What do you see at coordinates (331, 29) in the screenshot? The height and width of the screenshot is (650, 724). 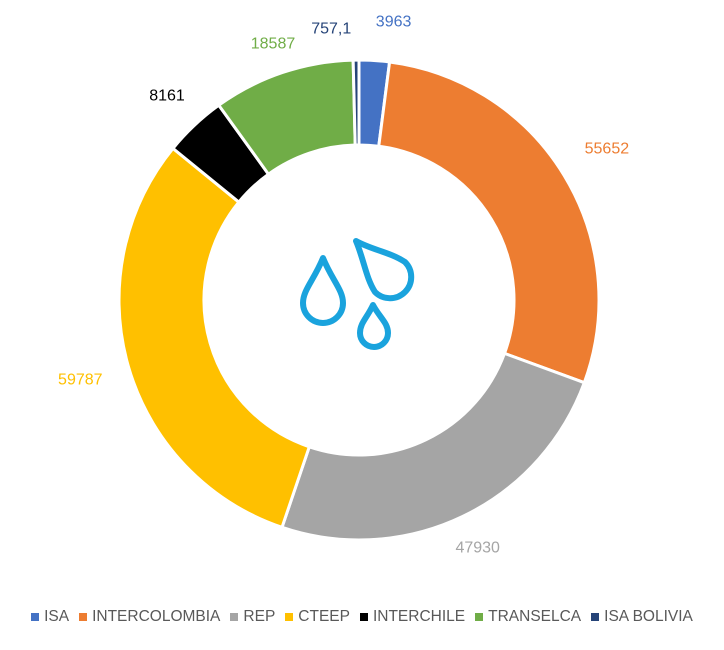 I see `data-label-isa-bolivia: 757,1` at bounding box center [331, 29].